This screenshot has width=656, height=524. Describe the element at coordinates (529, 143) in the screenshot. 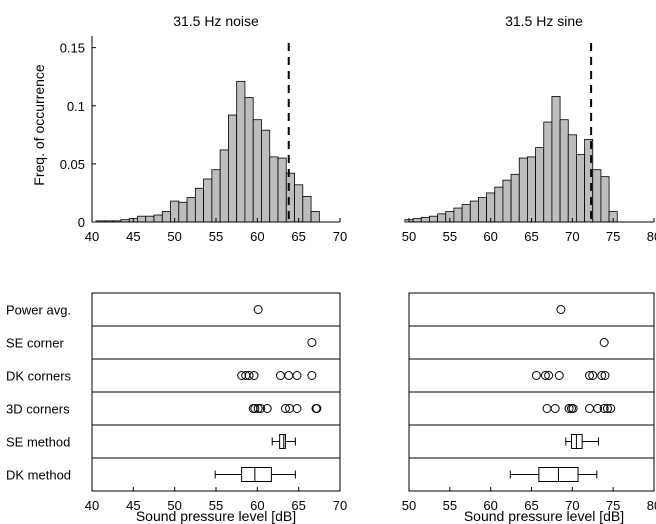

I see `histogram-sine: 50 55 60 65 70 75 80` at that location.